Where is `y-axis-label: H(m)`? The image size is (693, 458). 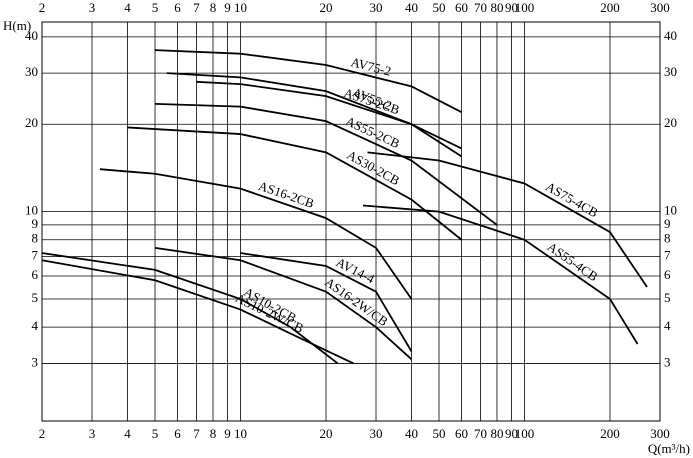 y-axis-label: H(m) is located at coordinates (17, 25).